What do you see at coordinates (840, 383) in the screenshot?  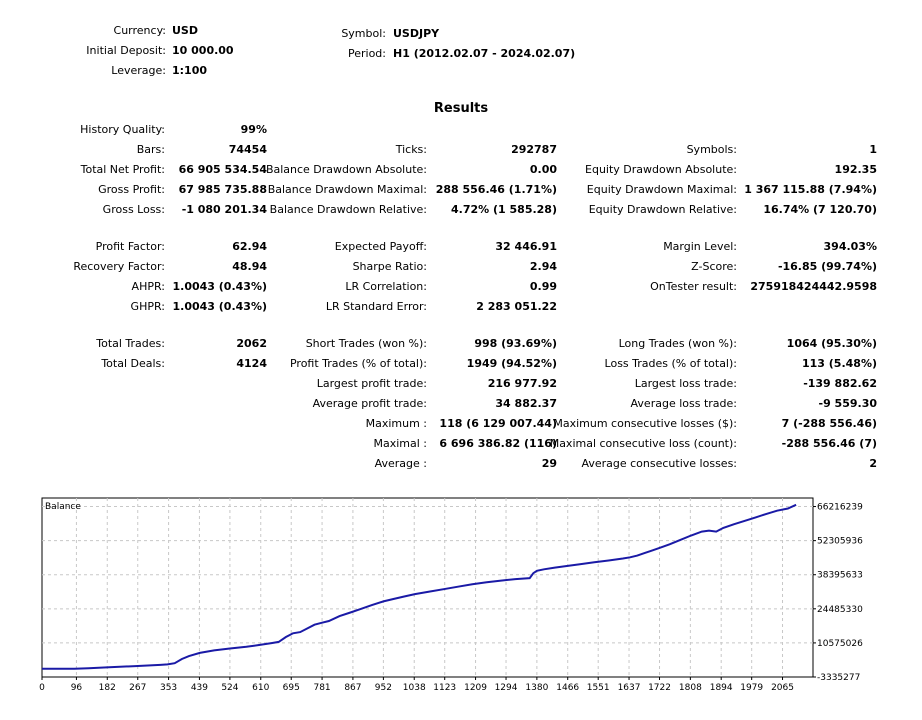 I see `stat-value: -139 882.62` at bounding box center [840, 383].